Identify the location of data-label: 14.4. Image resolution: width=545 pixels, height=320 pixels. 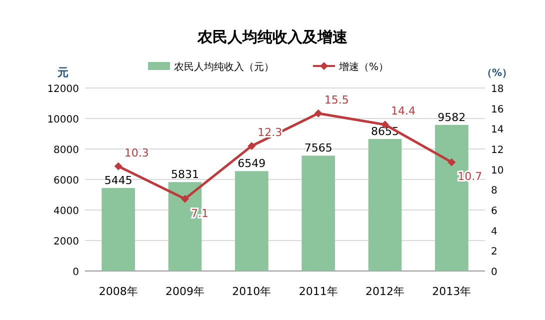
(403, 111).